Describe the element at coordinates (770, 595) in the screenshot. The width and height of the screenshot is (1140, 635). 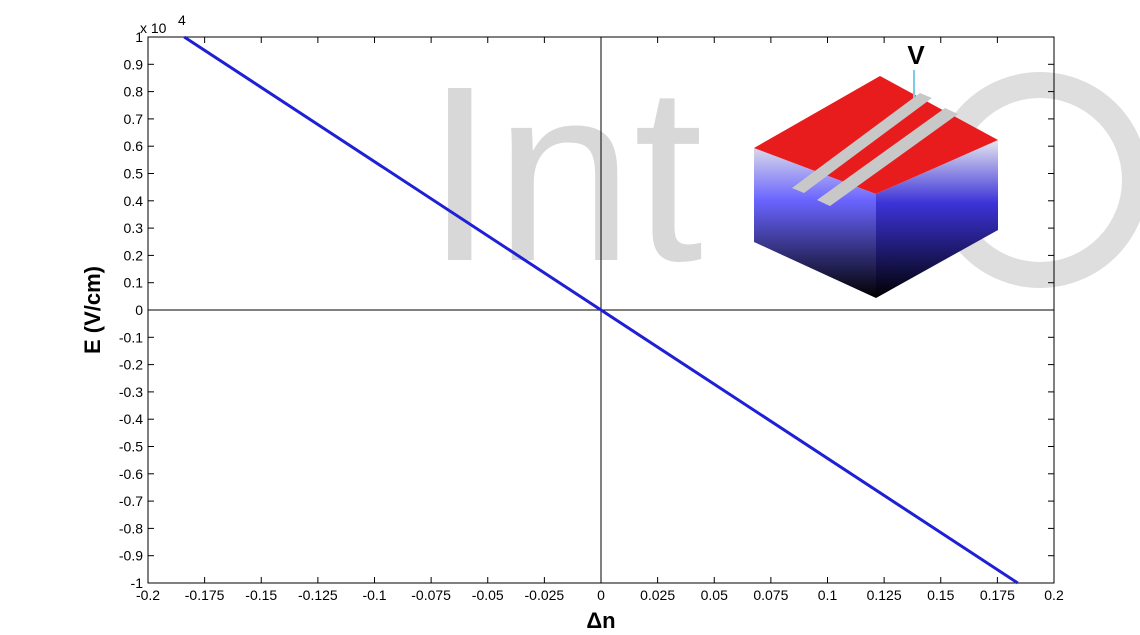
I see `x-tick-label: 0.075` at that location.